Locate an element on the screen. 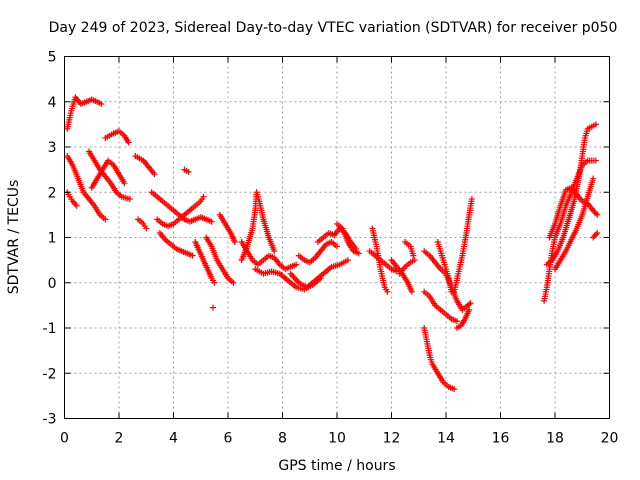 This screenshot has height=480, width=640. x-tick-label: 14 is located at coordinates (446, 439).